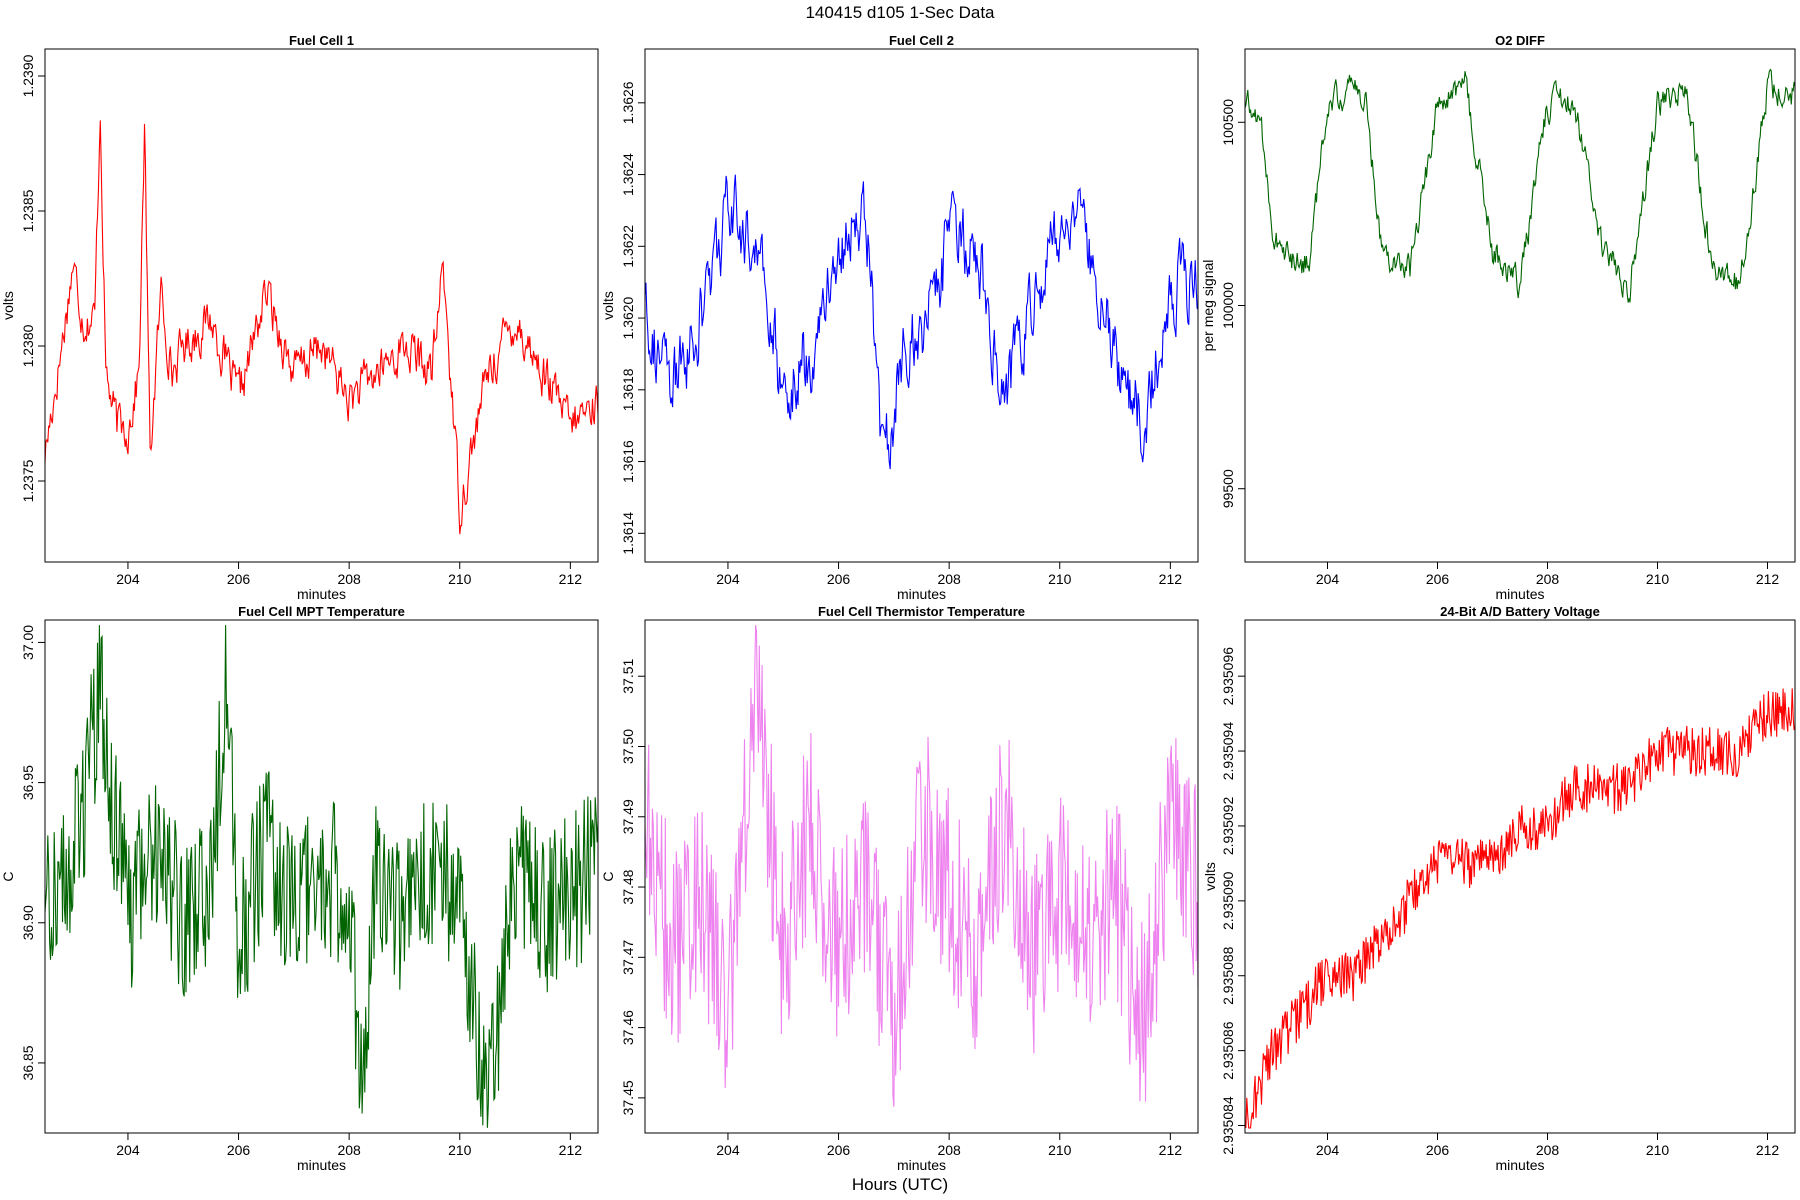 This screenshot has height=1200, width=1800. I want to click on y-tick-label: 99500, so click(1228, 488).